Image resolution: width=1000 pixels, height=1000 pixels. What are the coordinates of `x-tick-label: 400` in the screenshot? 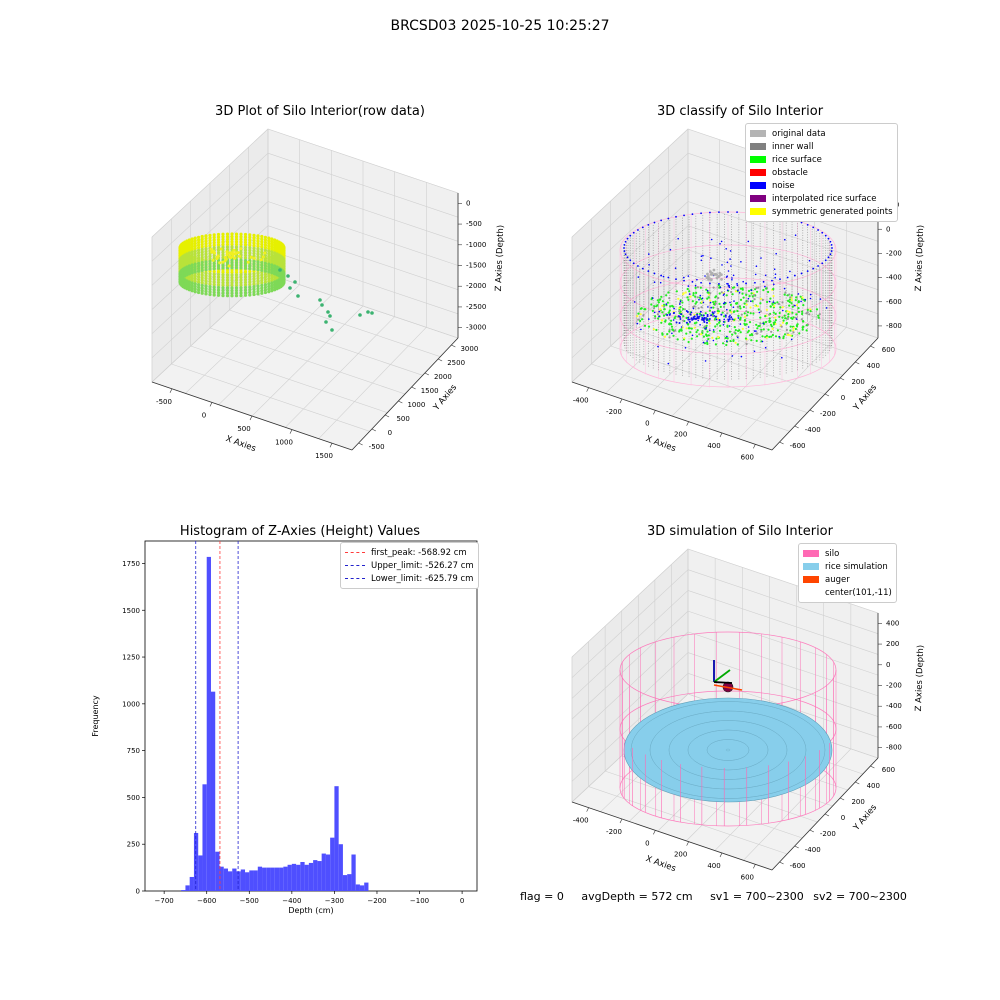 It's located at (713, 446).